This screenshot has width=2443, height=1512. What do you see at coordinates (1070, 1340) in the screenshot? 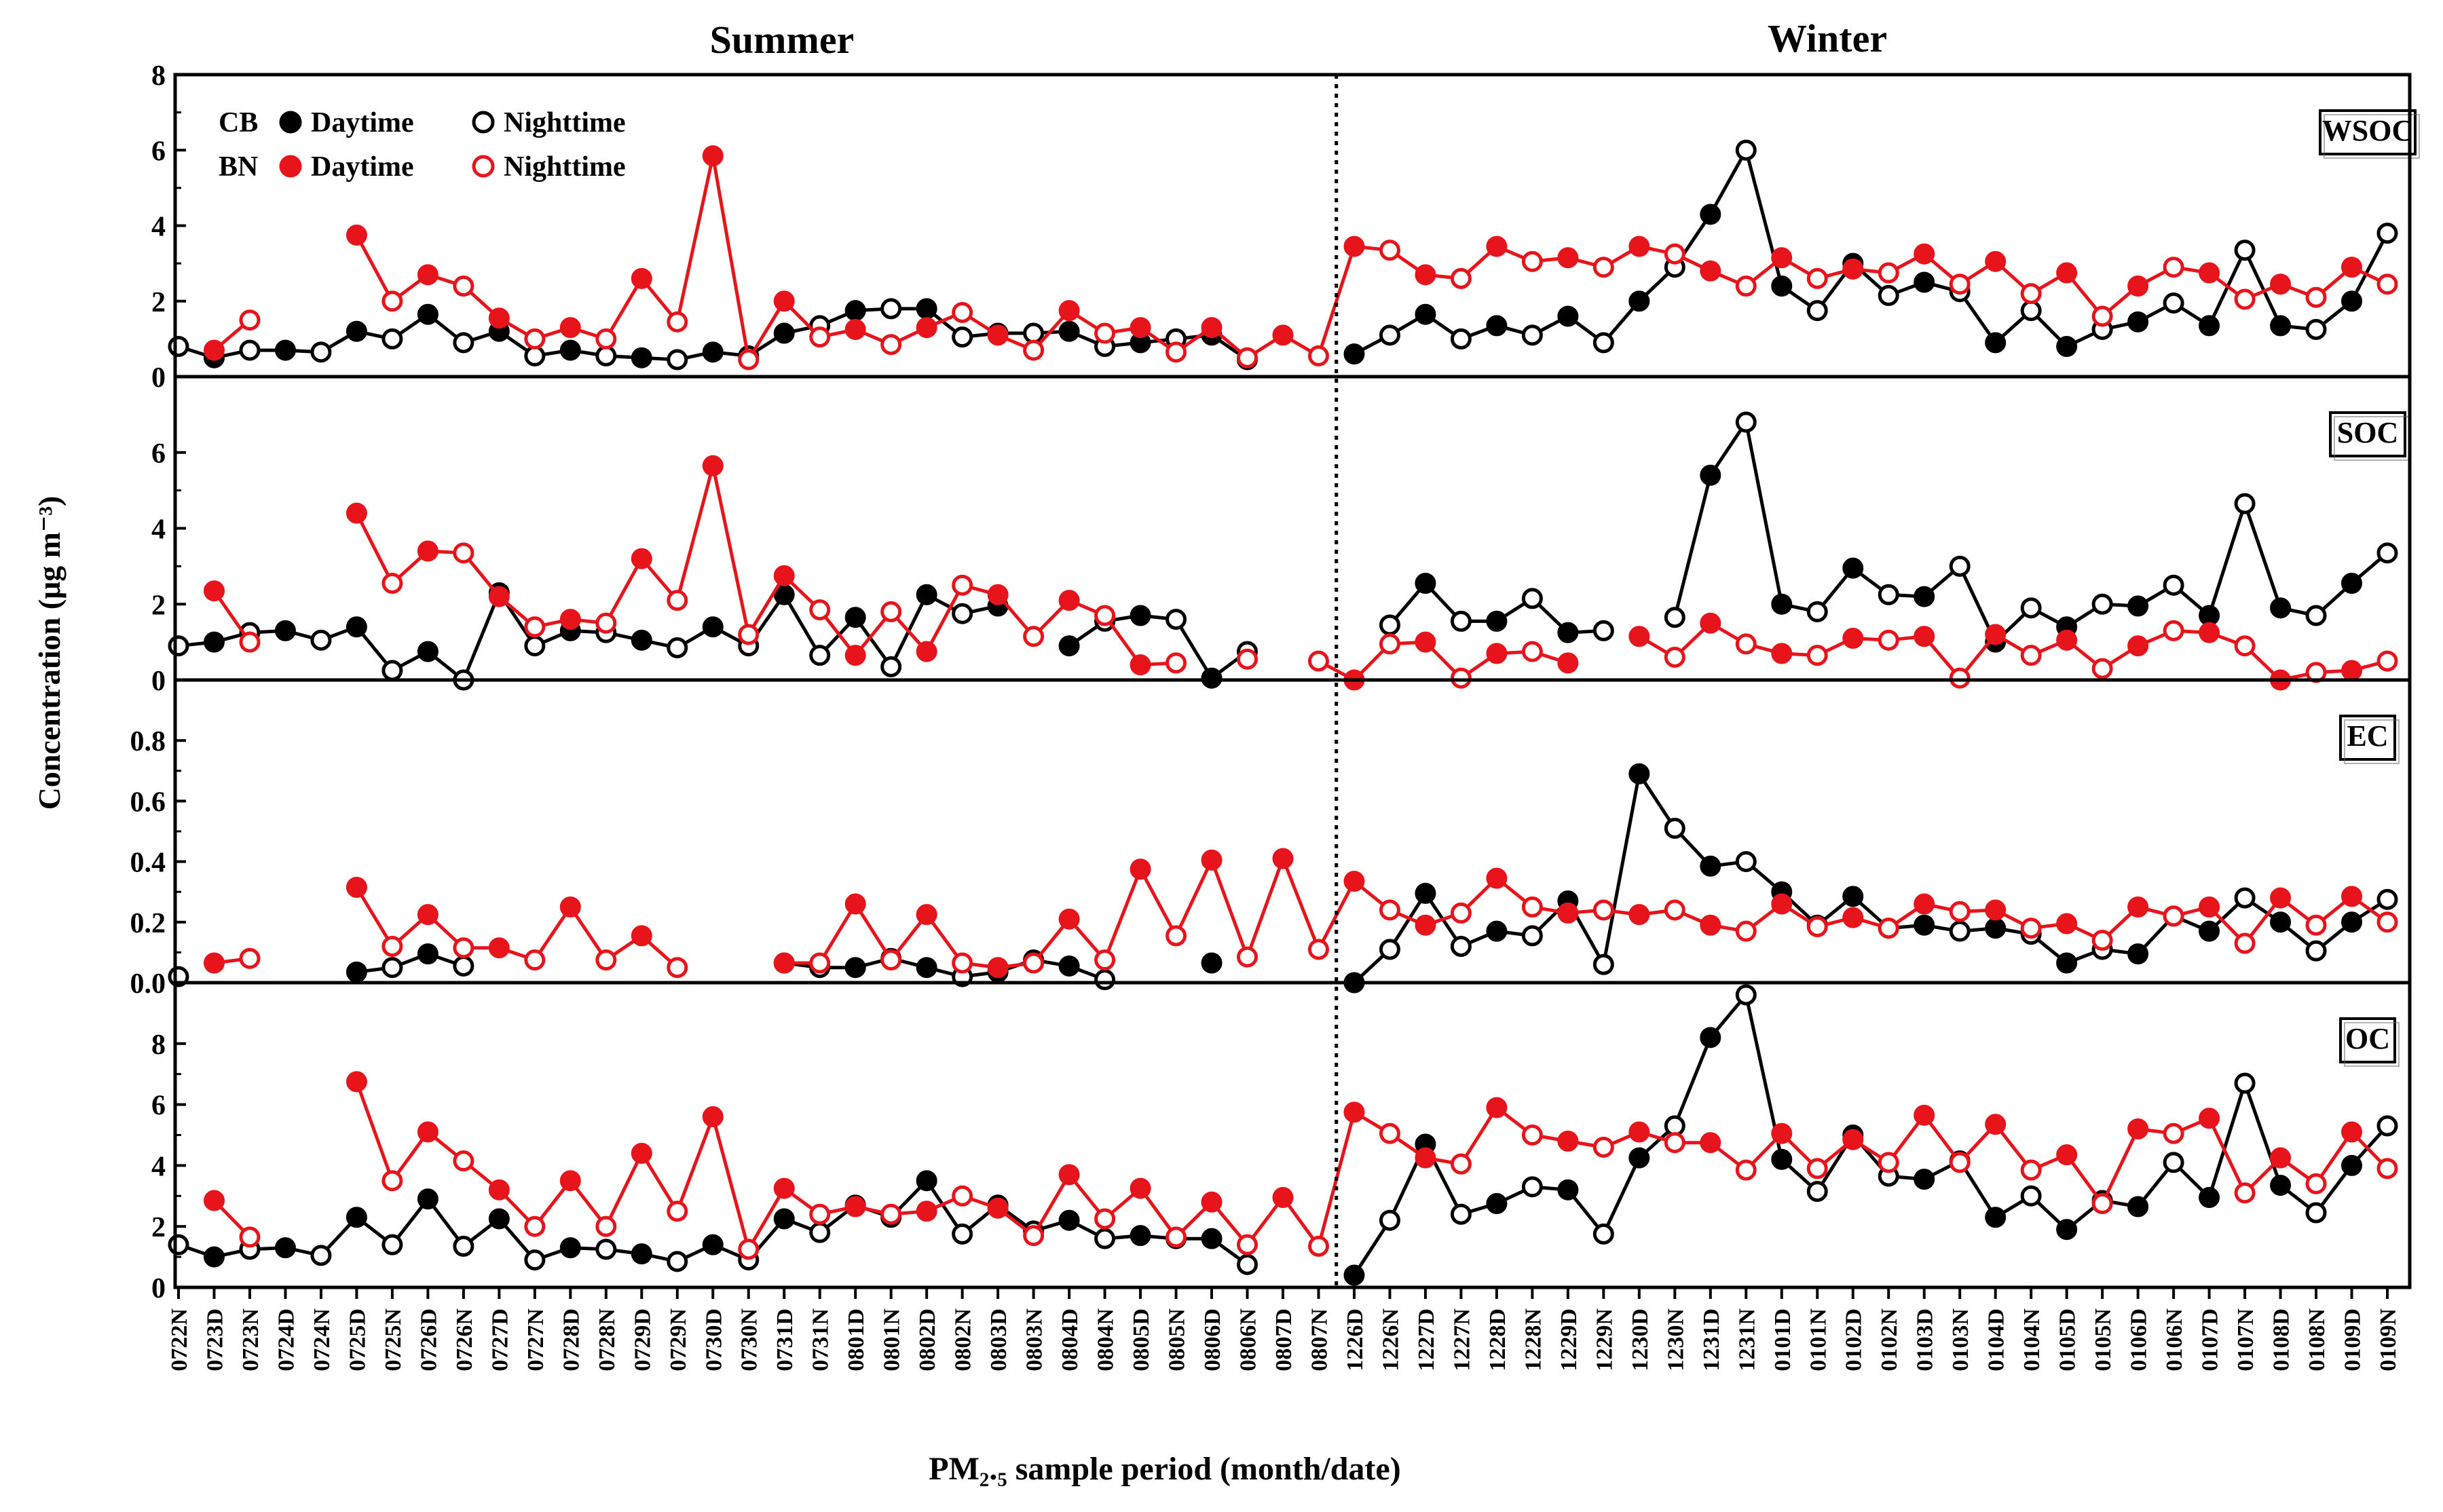
I see `x-tick-label: 0804D` at bounding box center [1070, 1340].